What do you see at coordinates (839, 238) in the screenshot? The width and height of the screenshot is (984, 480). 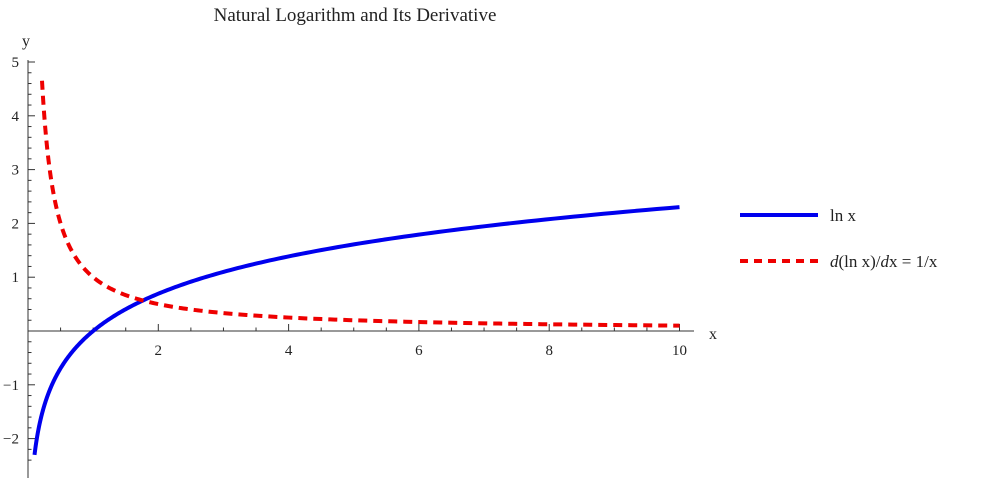 I see `legend: ln x d(ln x)/dx = 1/x` at bounding box center [839, 238].